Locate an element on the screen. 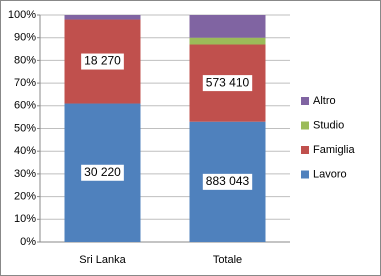  y-tick-label: 40% is located at coordinates (25, 151).